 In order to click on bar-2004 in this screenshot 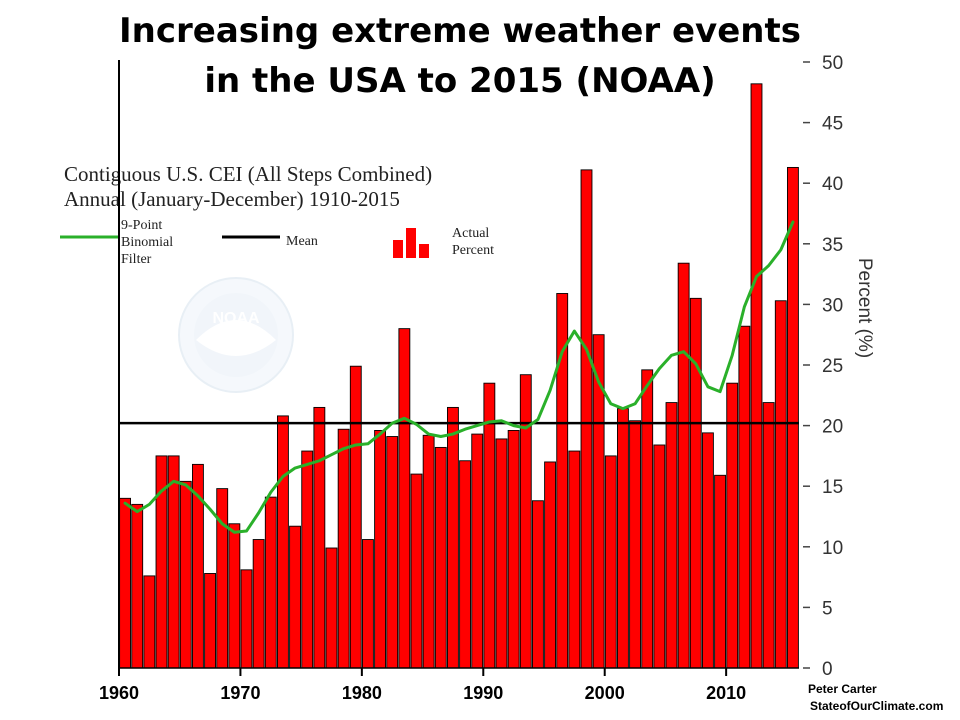, I will do `click(659, 556)`.